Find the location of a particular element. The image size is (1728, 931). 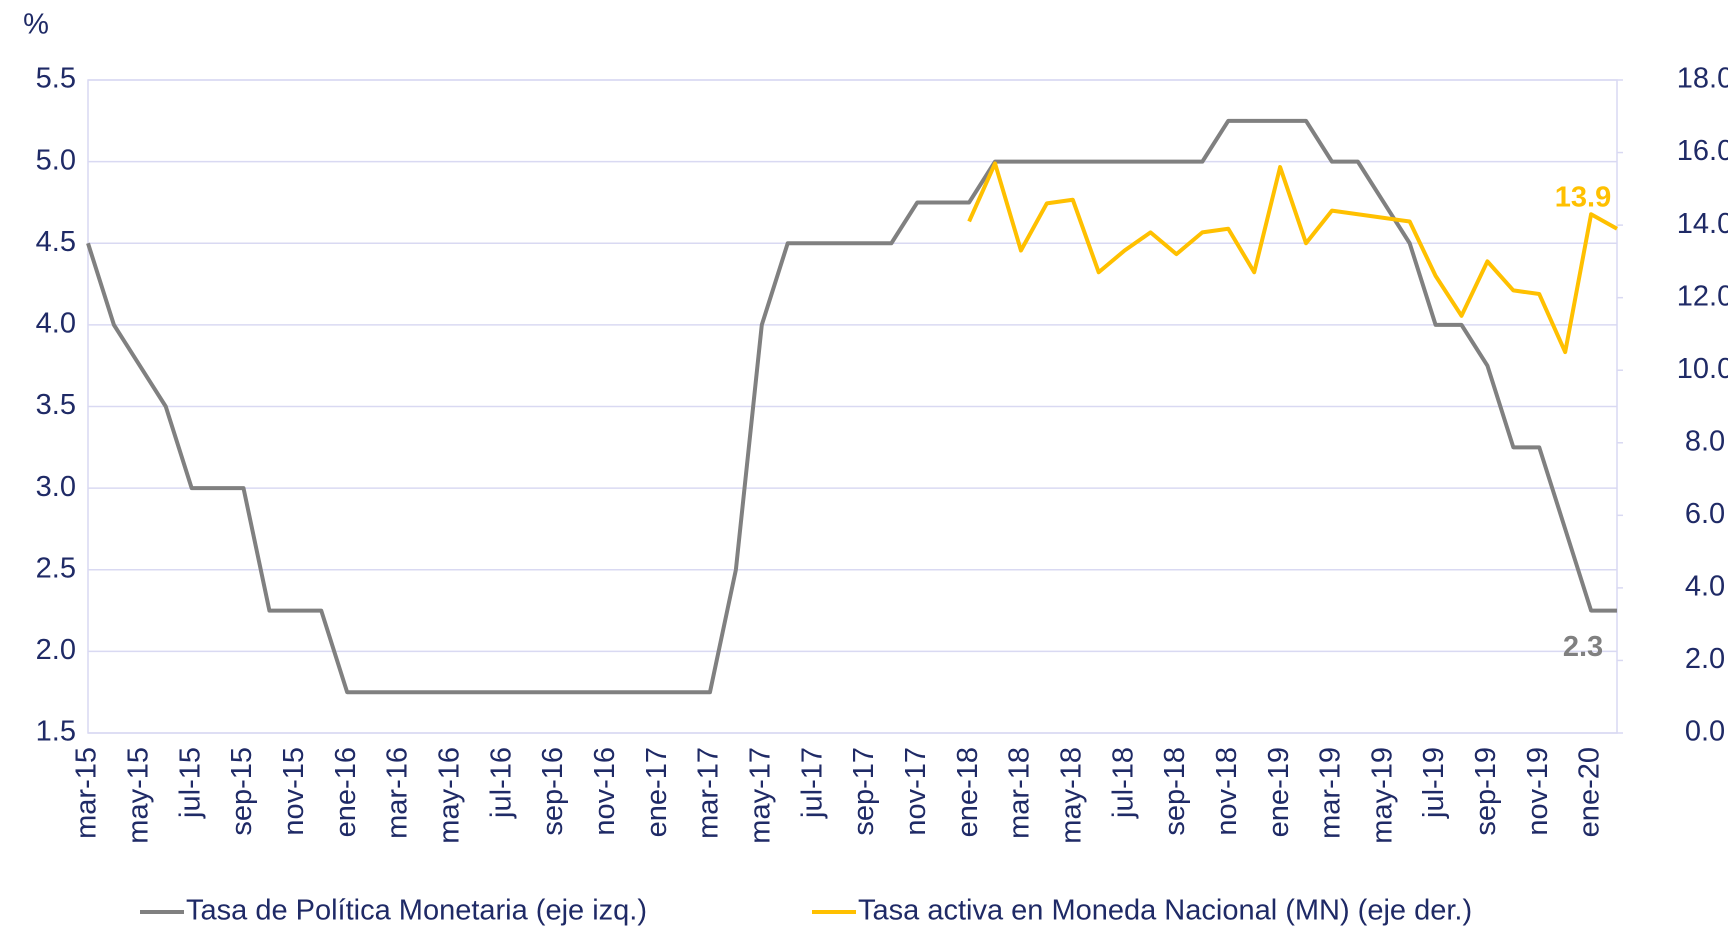

x-tick-label: may-16 is located at coordinates (449, 795).